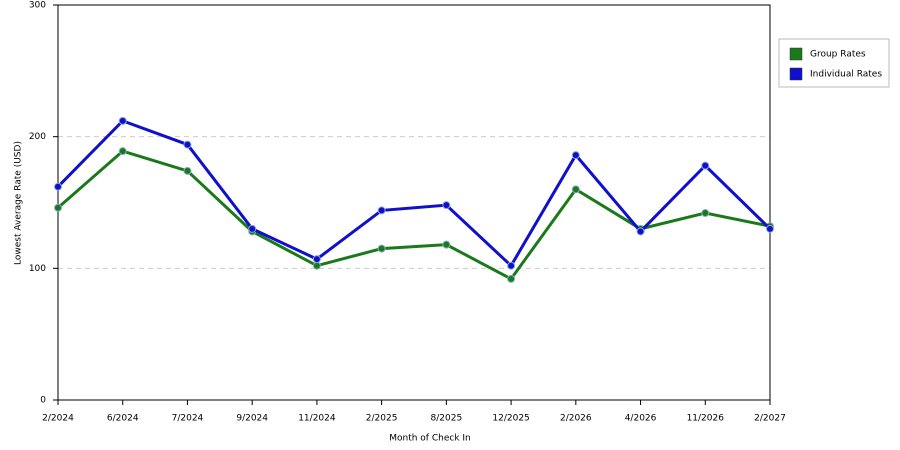  What do you see at coordinates (37, 269) in the screenshot?
I see `y-tick-label: 100` at bounding box center [37, 269].